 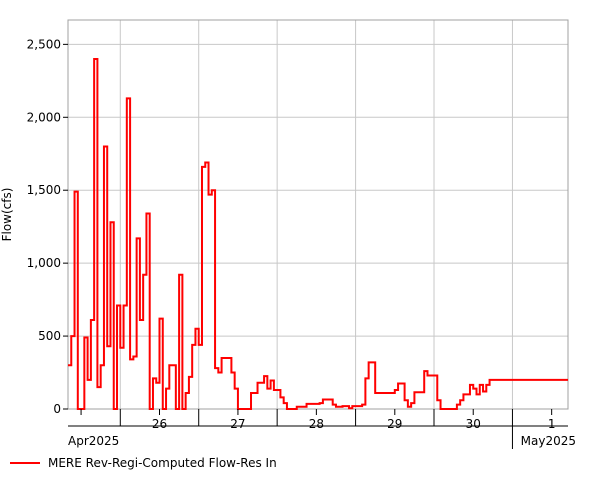 I want to click on y-tick-label: 500, so click(x=49, y=336).